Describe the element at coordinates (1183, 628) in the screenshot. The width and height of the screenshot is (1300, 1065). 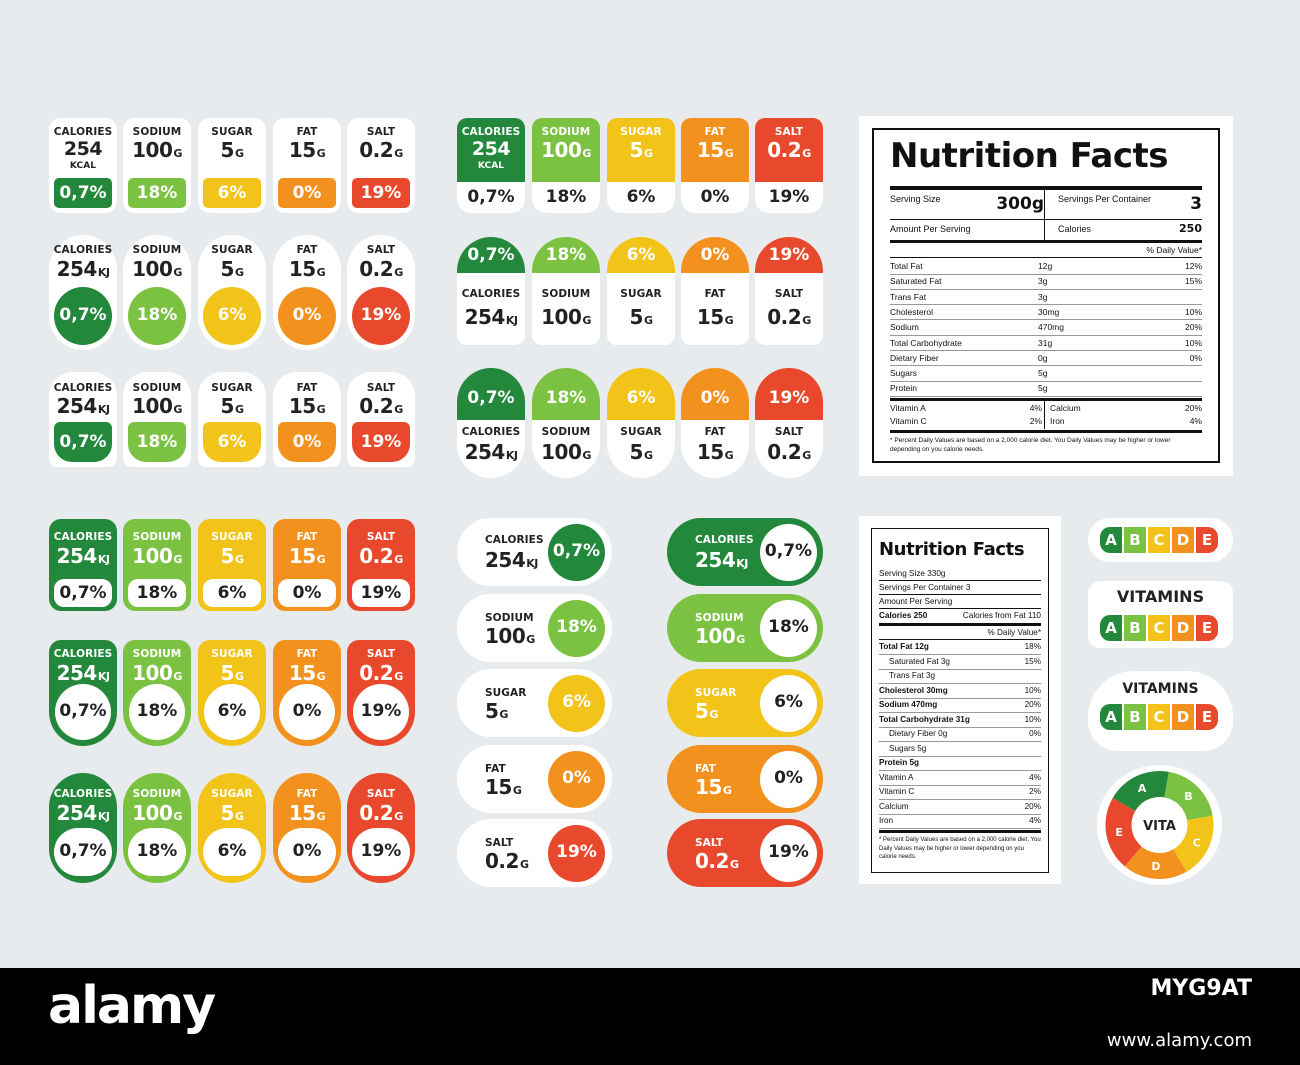
I see `grade-d: D` at that location.